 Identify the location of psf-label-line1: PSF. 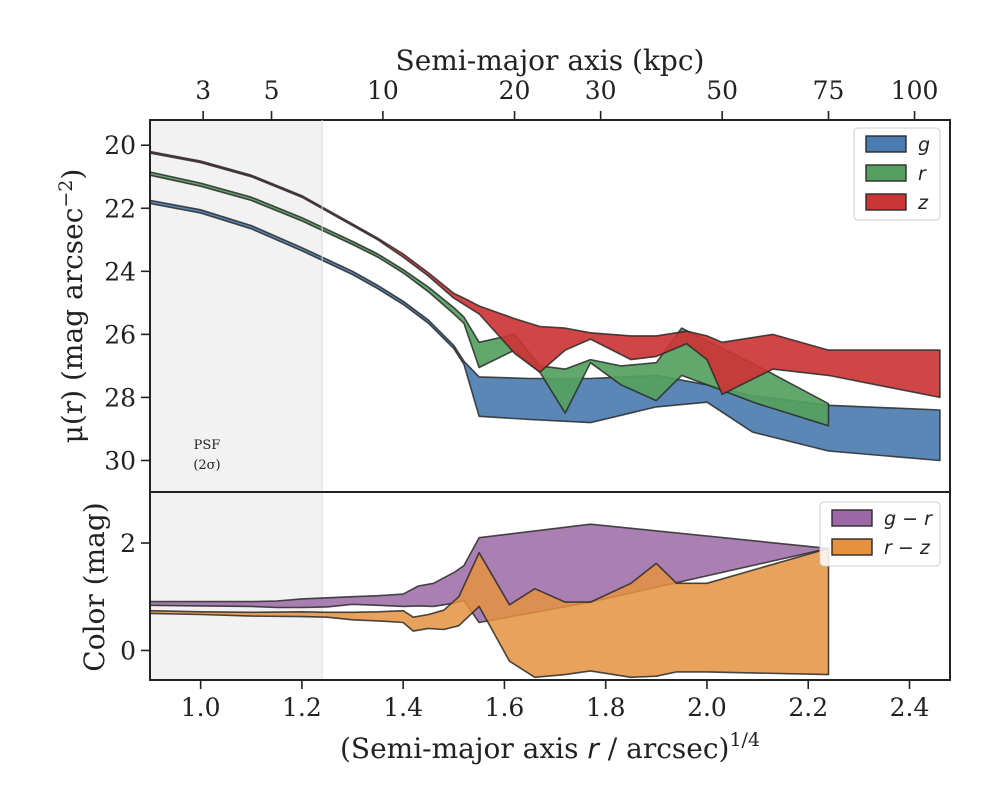
(207, 445).